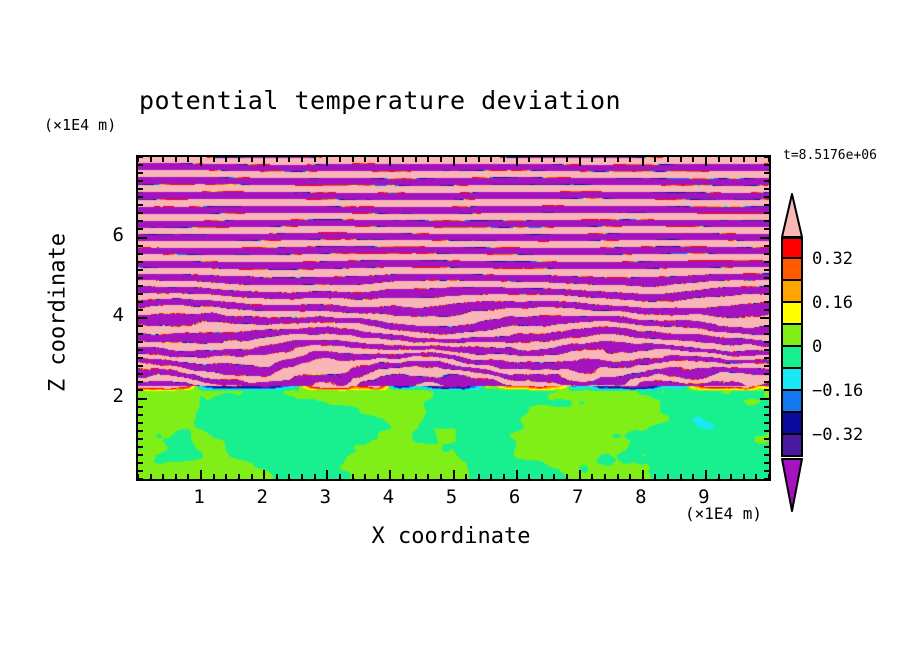  I want to click on x-tick-label: 1, so click(199, 497).